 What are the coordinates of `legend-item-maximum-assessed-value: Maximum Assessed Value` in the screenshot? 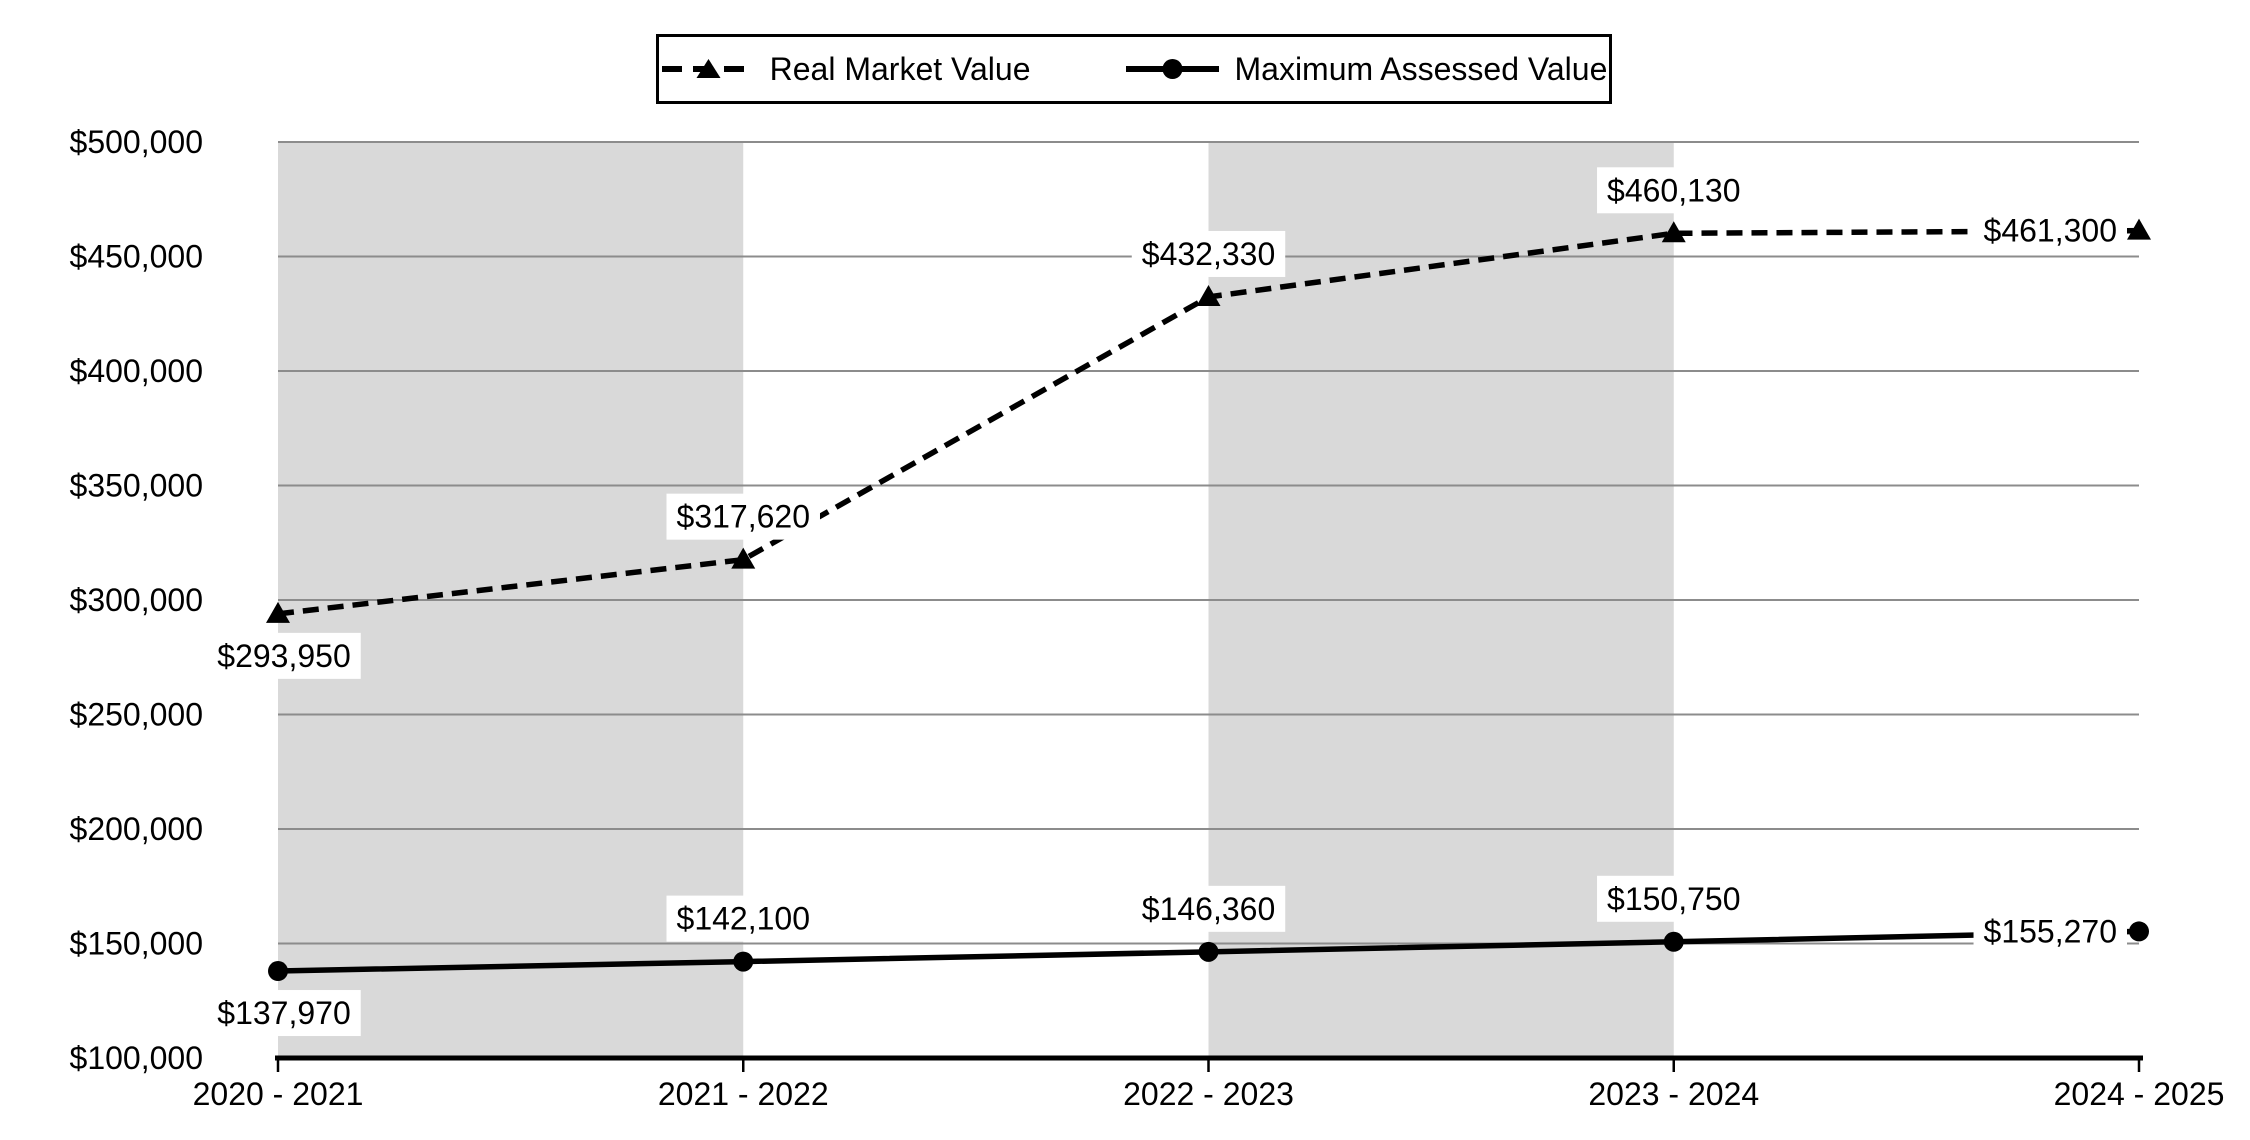 It's located at (1366, 69).